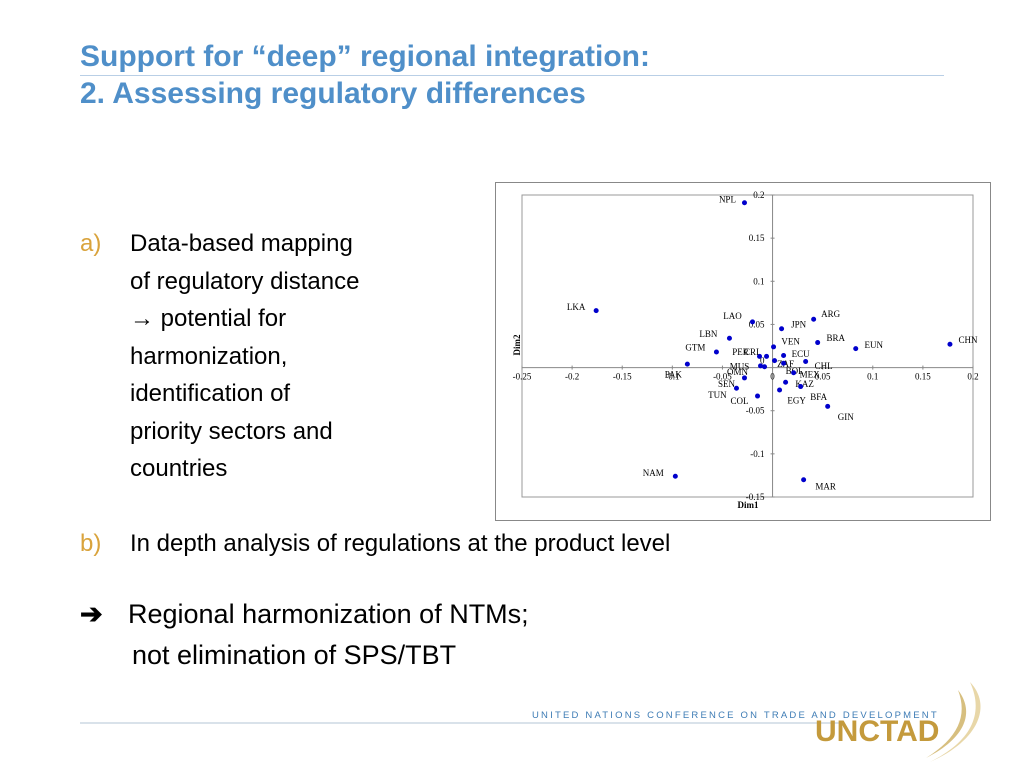  Describe the element at coordinates (784, 355) in the screenshot. I see `data-point-ecu` at that location.